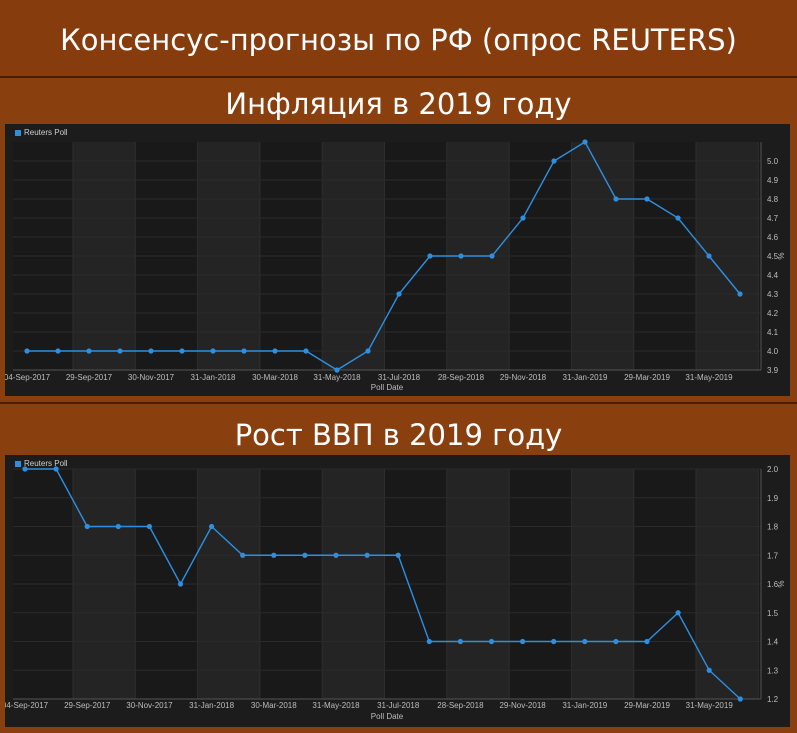 This screenshot has width=797, height=733. I want to click on y-tick-label: 1.9, so click(773, 498).